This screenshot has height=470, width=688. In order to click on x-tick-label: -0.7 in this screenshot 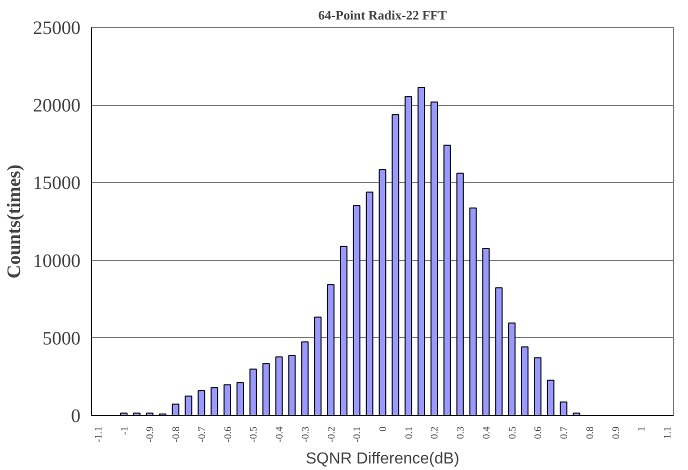, I will do `click(202, 434)`.